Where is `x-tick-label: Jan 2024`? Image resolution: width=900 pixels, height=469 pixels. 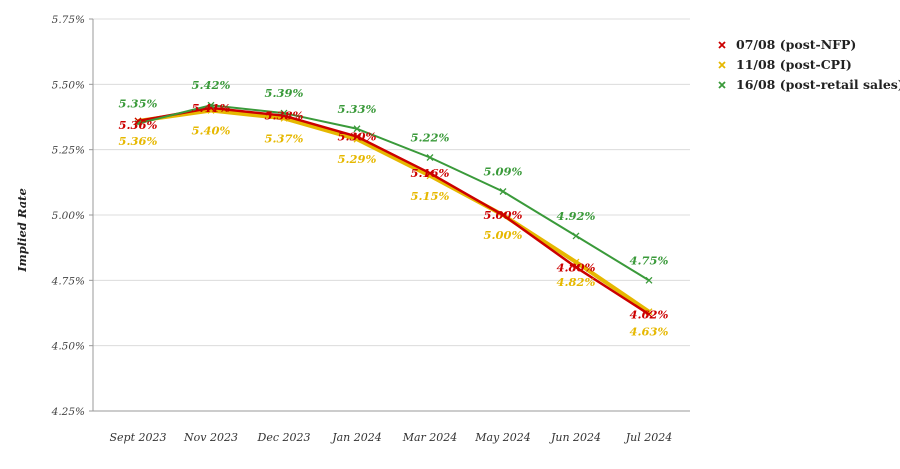 x-tick-label: Jan 2024 is located at coordinates (356, 437).